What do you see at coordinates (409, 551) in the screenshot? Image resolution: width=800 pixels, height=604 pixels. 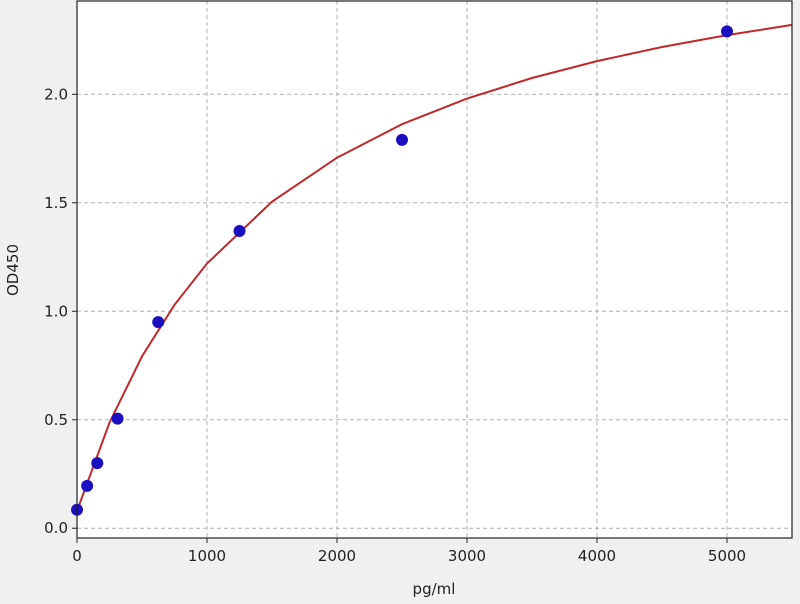 I see `x-ticks: 0 1000 2000 3000 4000 5000` at bounding box center [409, 551].